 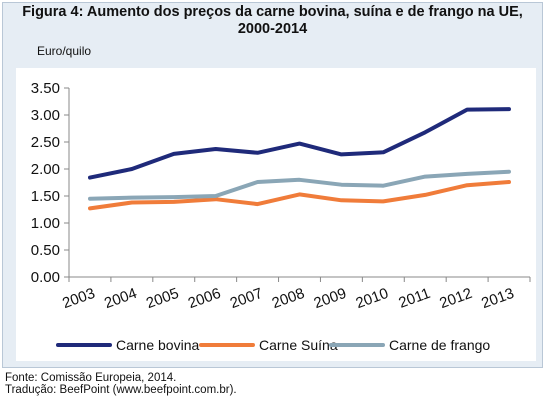 What do you see at coordinates (439, 345) in the screenshot?
I see `legend-label: Carne de frango` at bounding box center [439, 345].